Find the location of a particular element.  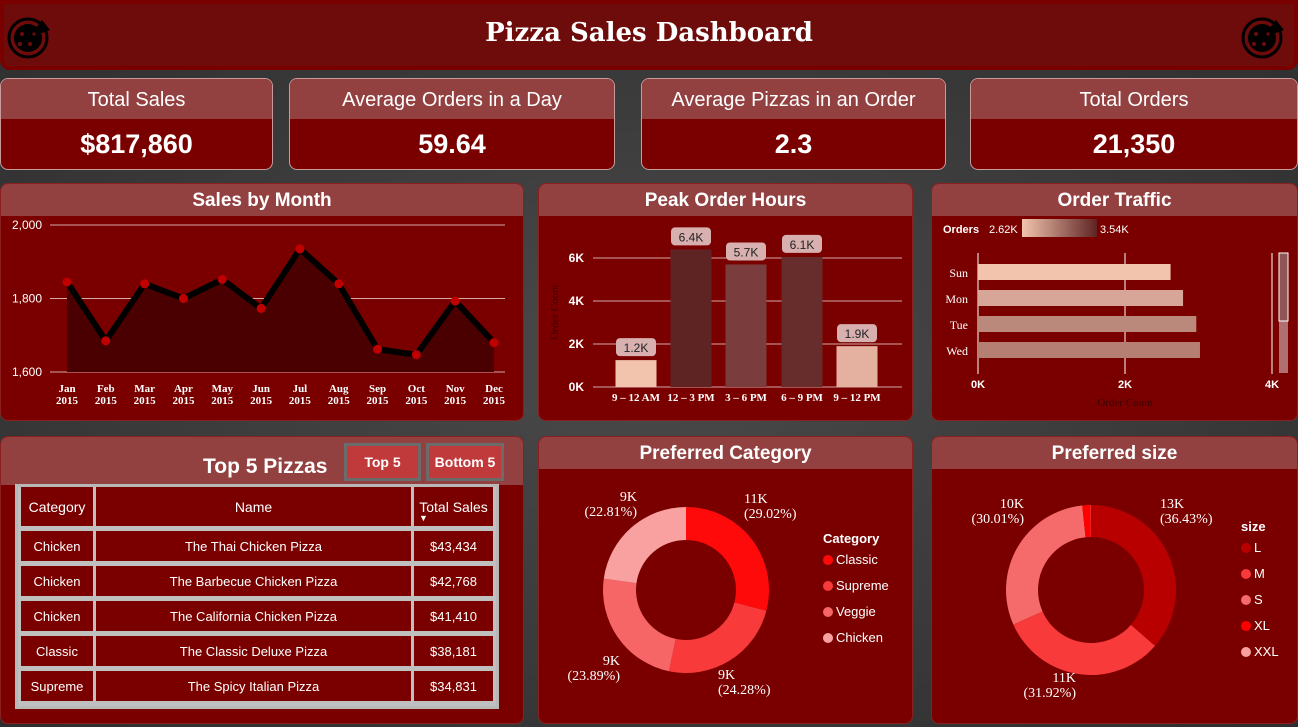

table-row: Supreme The Spicy Italian Pizza $34,831 is located at coordinates (257, 688).